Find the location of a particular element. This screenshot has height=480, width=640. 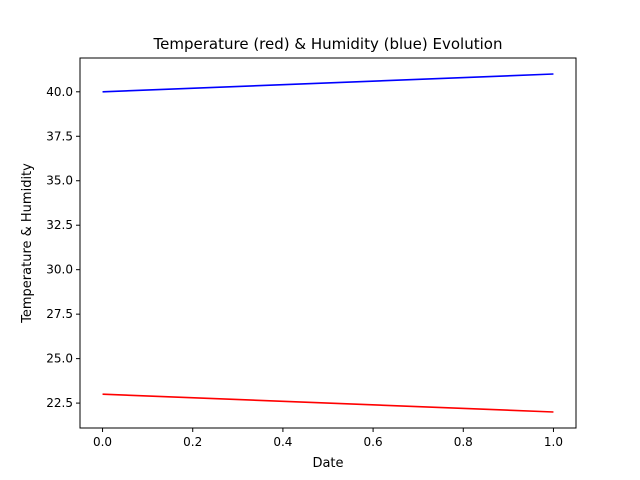

y-tick-label: 30.0 is located at coordinates (59, 270).